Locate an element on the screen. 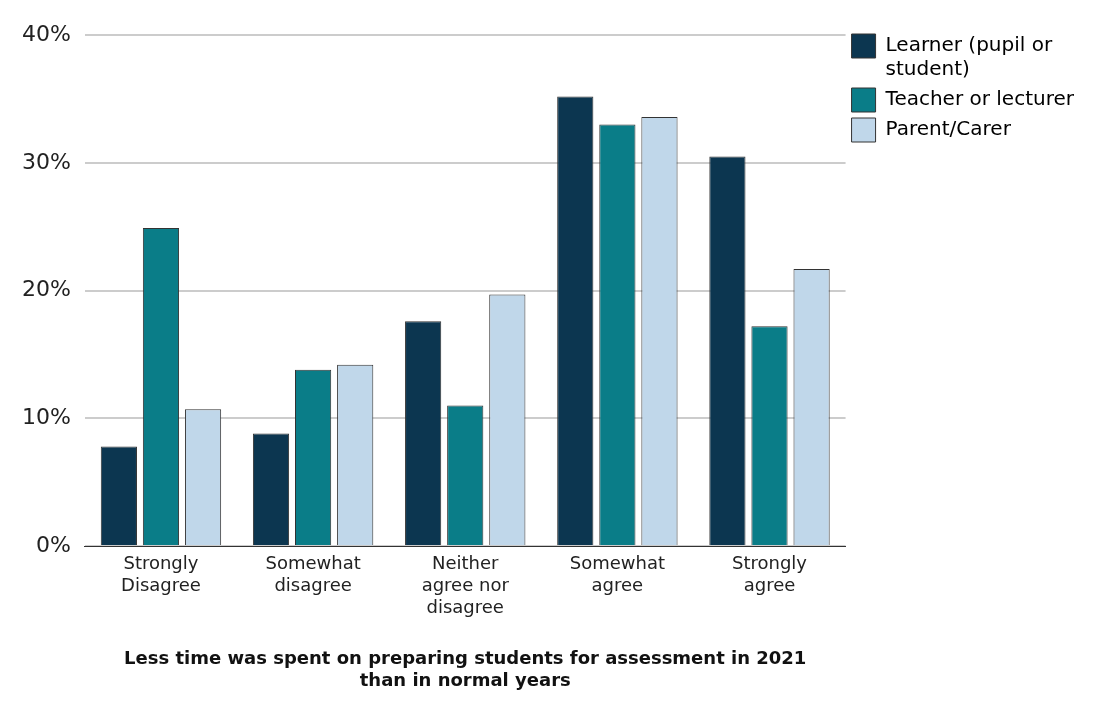  y-tick-label: 40% is located at coordinates (46, 33).